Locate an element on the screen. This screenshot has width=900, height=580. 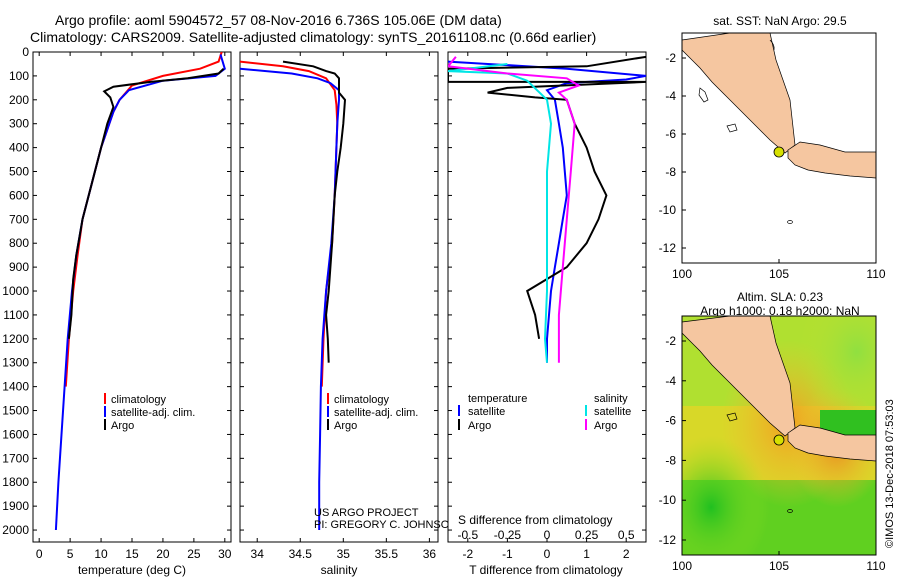
legend-temp-satellite-label: satellite is located at coordinates (486, 412).